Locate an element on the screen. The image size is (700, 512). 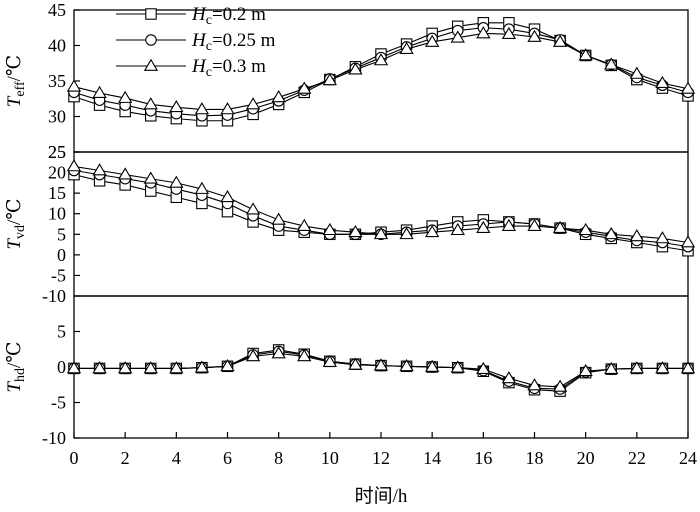
x-tick-label: 0 is located at coordinates (74, 458).